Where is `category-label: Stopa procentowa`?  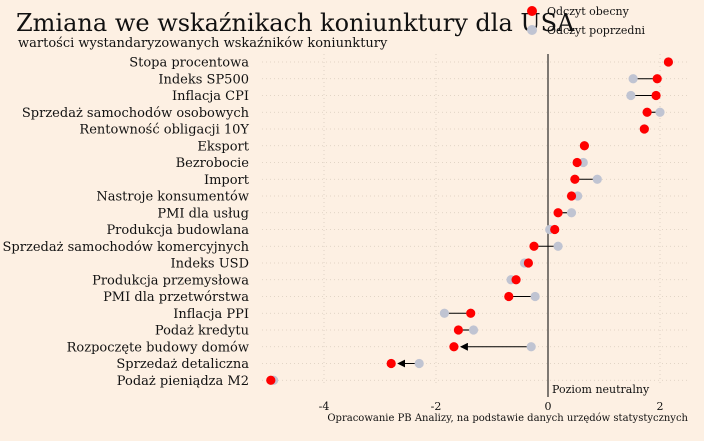 category-label: Stopa procentowa is located at coordinates (189, 63).